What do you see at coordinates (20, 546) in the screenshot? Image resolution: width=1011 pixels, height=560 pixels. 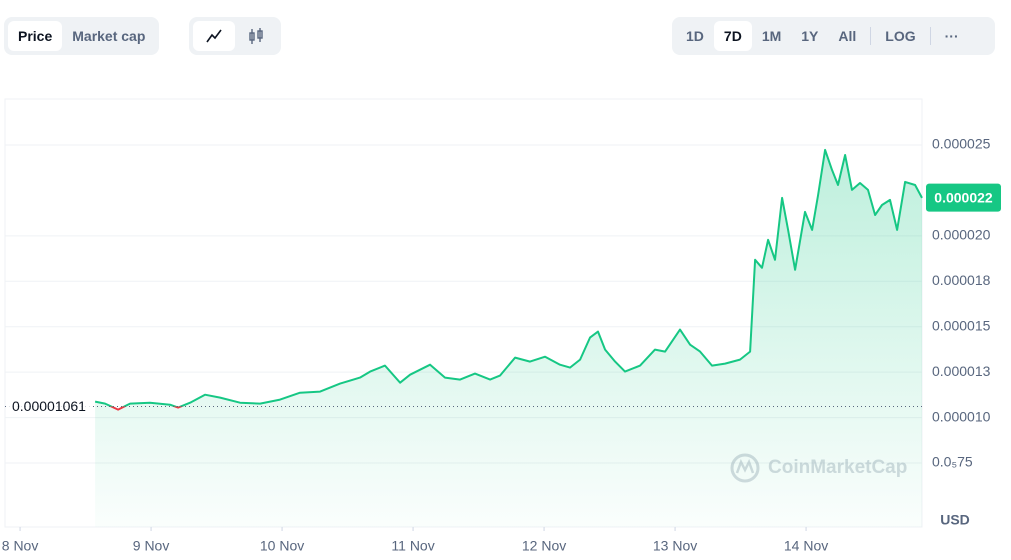 I see `x-tick-label: 8 Nov` at bounding box center [20, 546].